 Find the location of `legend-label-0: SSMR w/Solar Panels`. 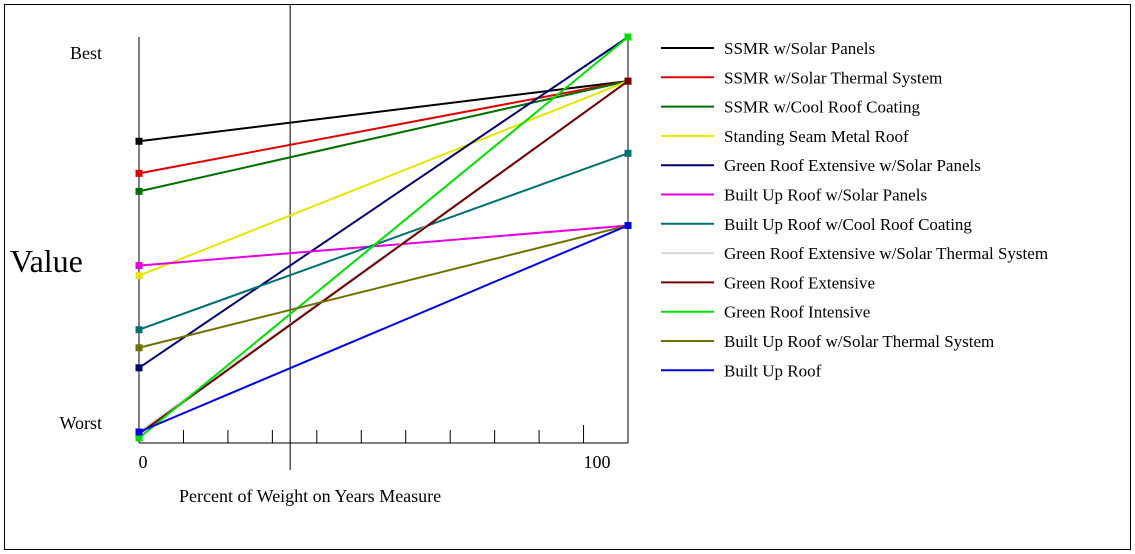

legend-label-0: SSMR w/Solar Panels is located at coordinates (799, 48).